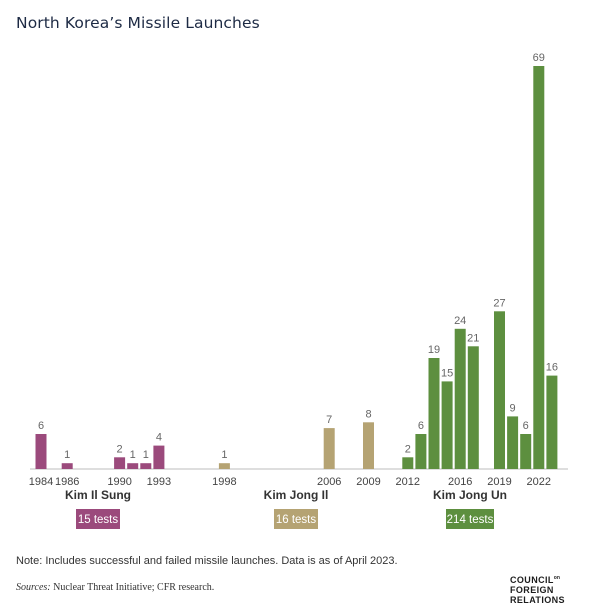 The height and width of the screenshot is (607, 600). What do you see at coordinates (159, 438) in the screenshot?
I see `bar-value-label-1993: 4` at bounding box center [159, 438].